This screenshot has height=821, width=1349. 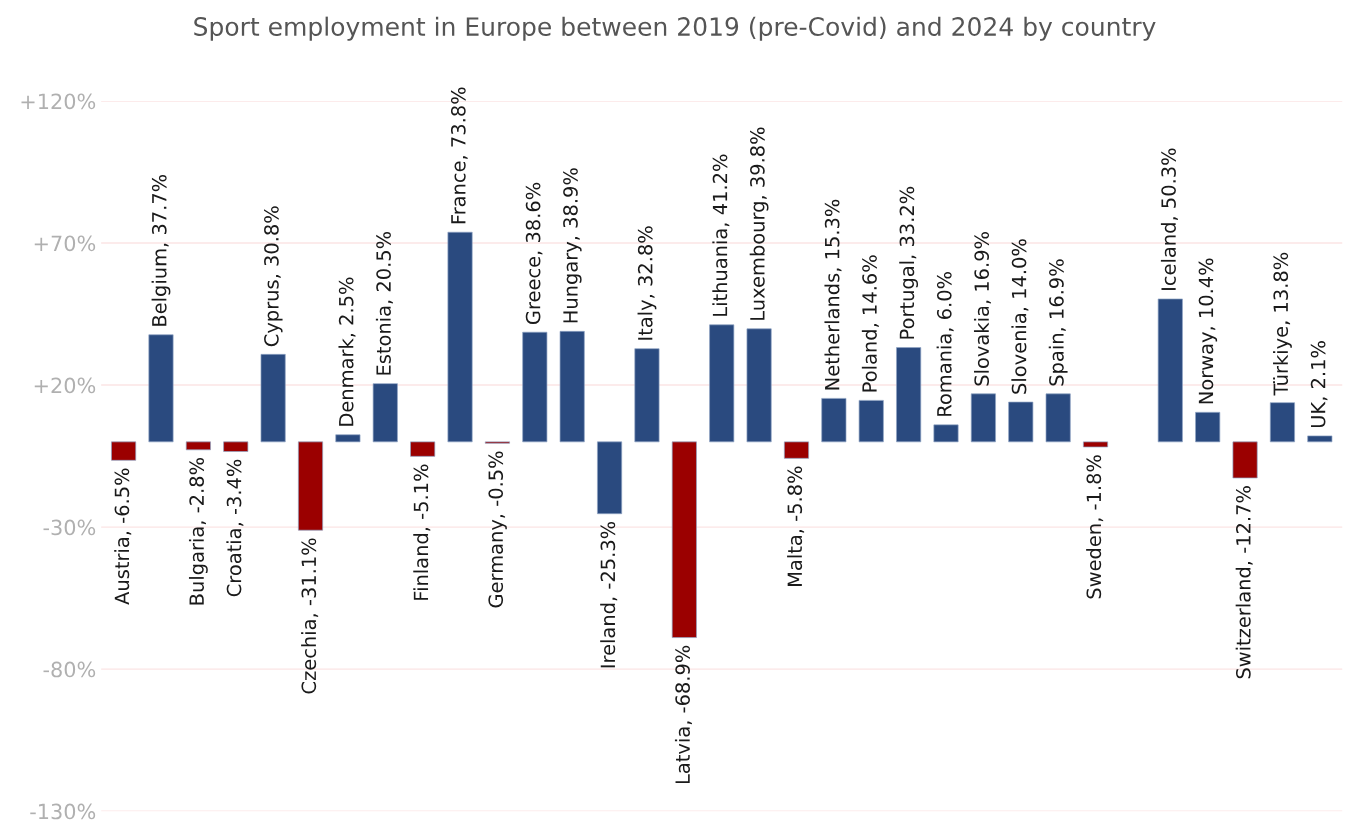 What do you see at coordinates (422, 532) in the screenshot?
I see `data-label: Finland, -5.1%` at bounding box center [422, 532].